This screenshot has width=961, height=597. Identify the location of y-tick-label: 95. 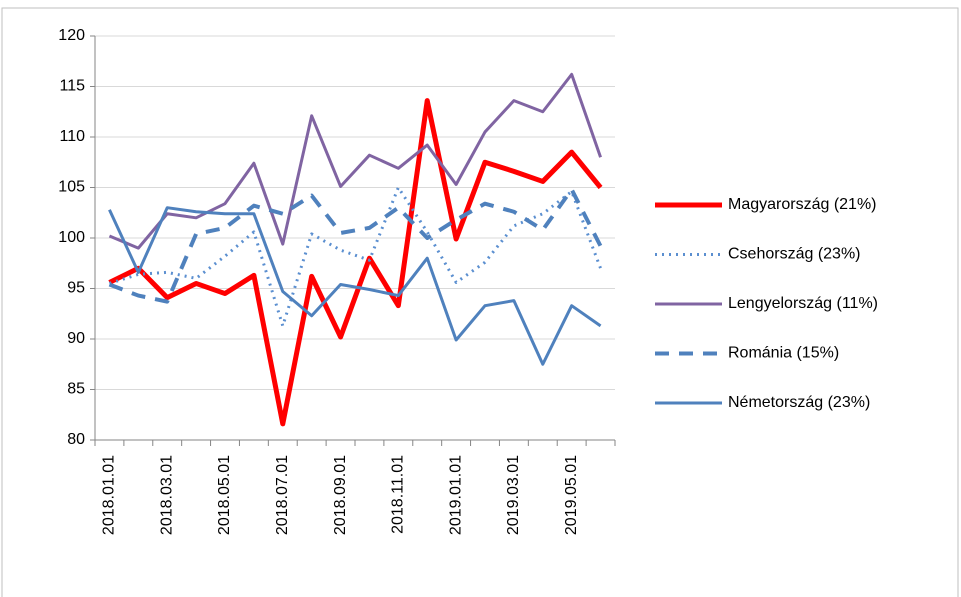
(76, 288).